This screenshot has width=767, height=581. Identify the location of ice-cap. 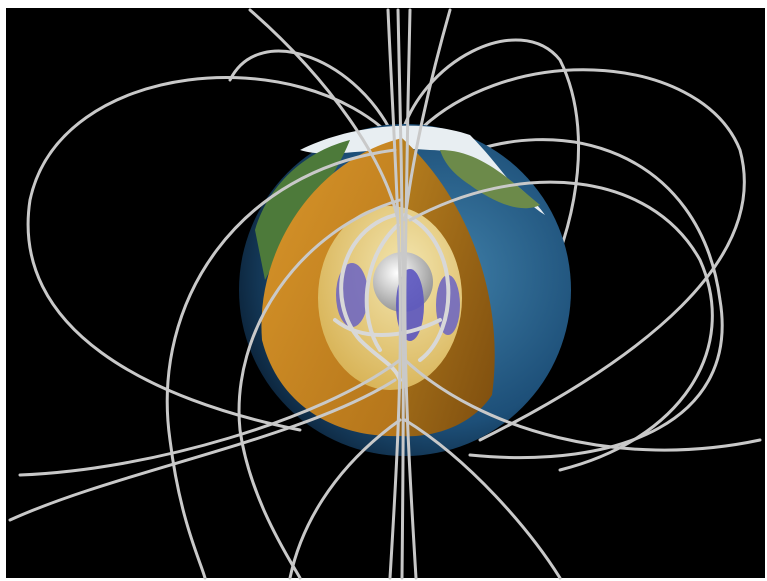
(422, 170).